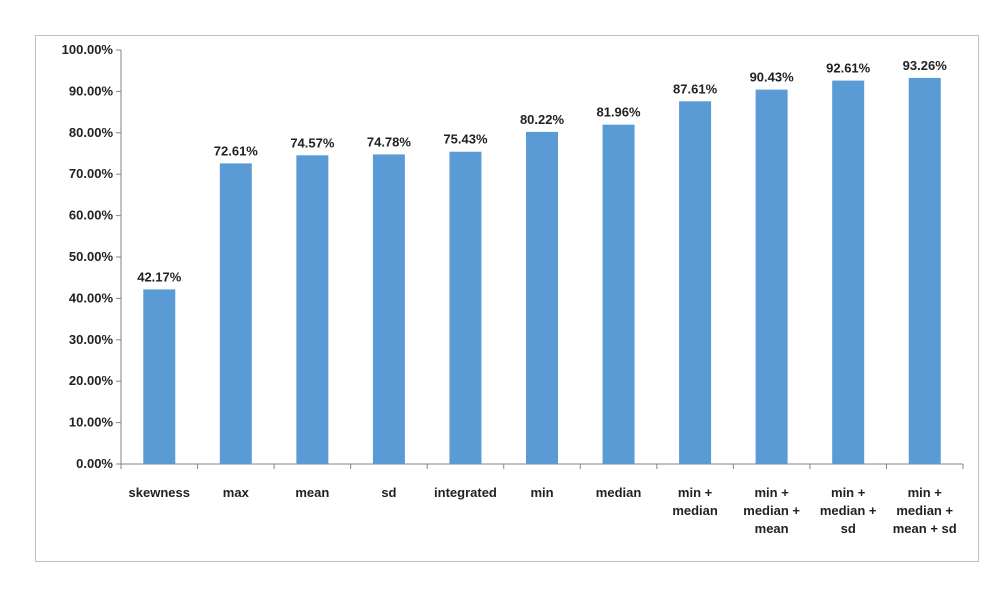  Describe the element at coordinates (465, 139) in the screenshot. I see `data-label: 75.43%` at that location.